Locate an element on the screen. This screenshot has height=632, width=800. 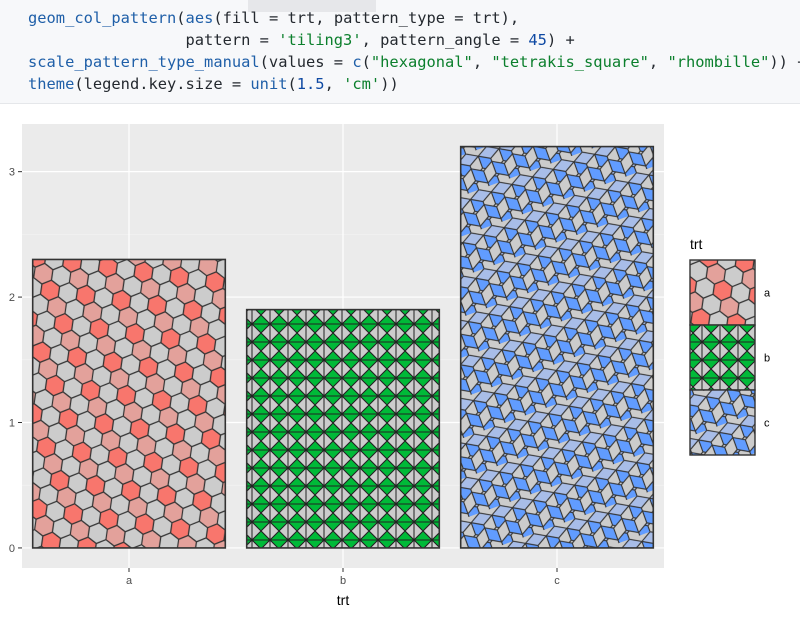
code-token: 45 is located at coordinates (537, 40).